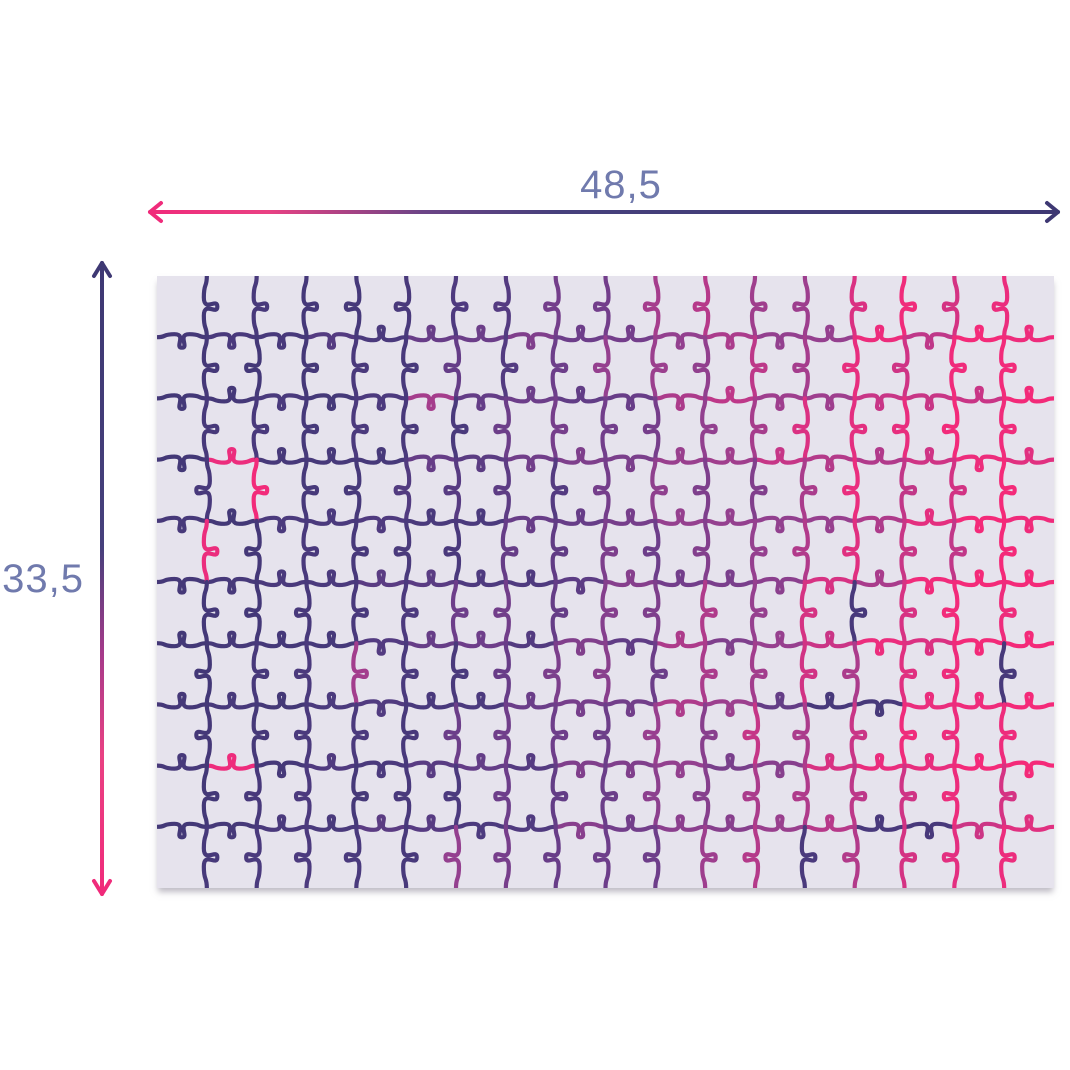 The height and width of the screenshot is (1070, 1070). I want to click on height-arrow, so click(102, 578).